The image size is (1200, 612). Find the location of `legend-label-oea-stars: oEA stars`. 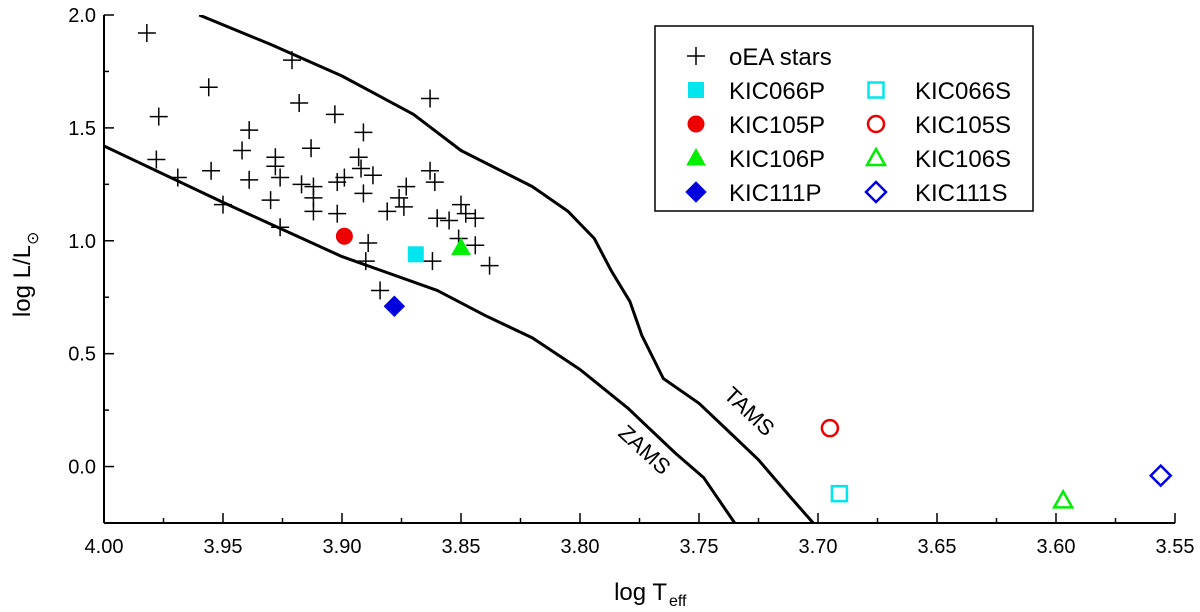

legend-label-oea-stars: oEA stars is located at coordinates (780, 57).